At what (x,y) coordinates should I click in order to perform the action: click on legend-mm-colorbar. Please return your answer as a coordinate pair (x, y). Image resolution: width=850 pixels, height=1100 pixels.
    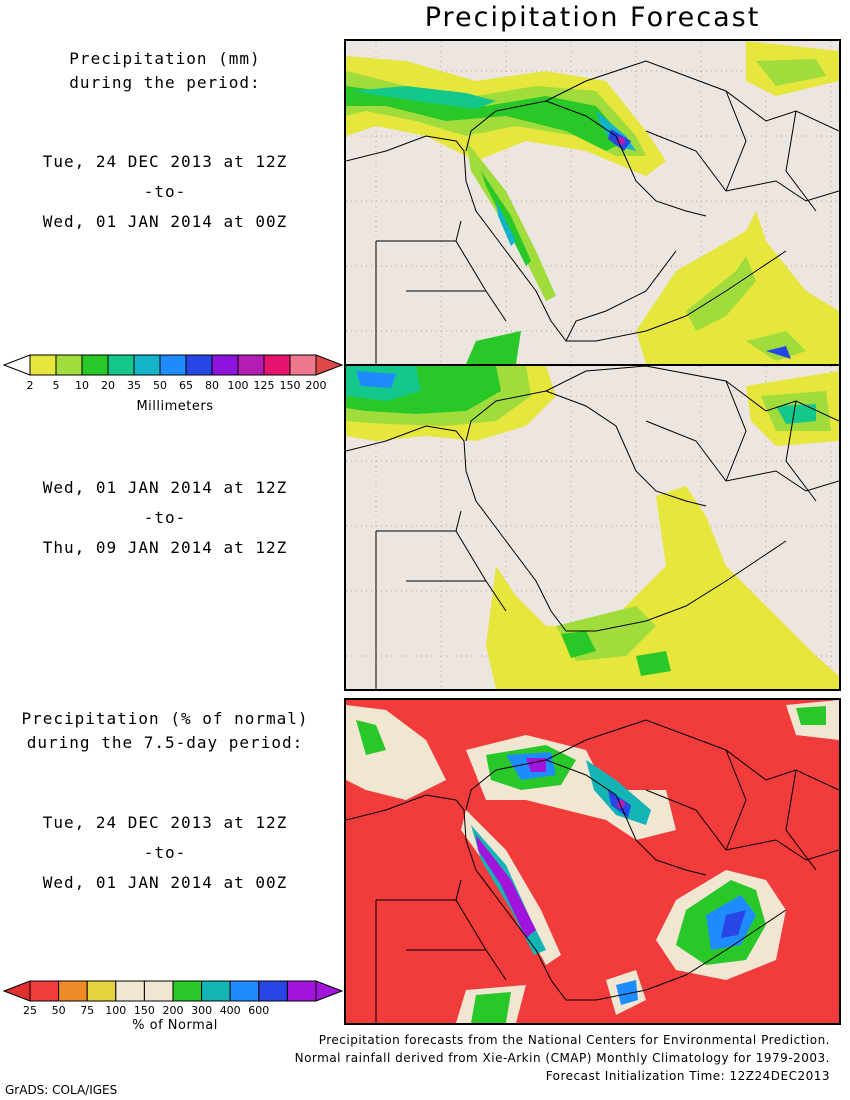
    Looking at the image, I should click on (173, 365).